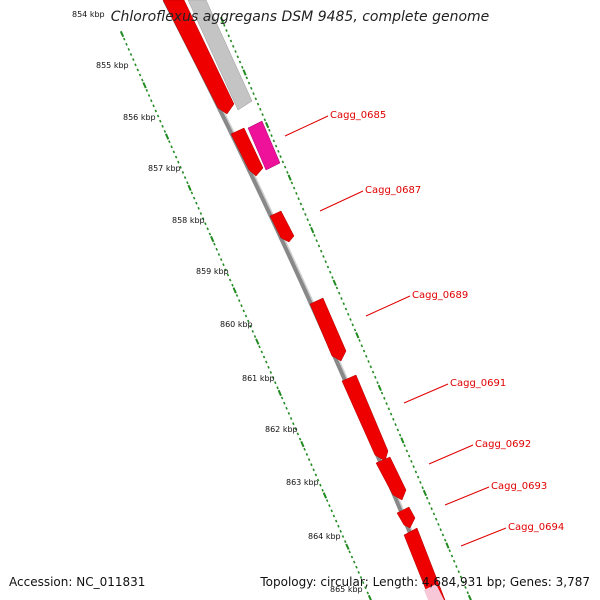 The width and height of the screenshot is (600, 600). What do you see at coordinates (519, 486) in the screenshot?
I see `gene-label: Cagg_0693` at bounding box center [519, 486].